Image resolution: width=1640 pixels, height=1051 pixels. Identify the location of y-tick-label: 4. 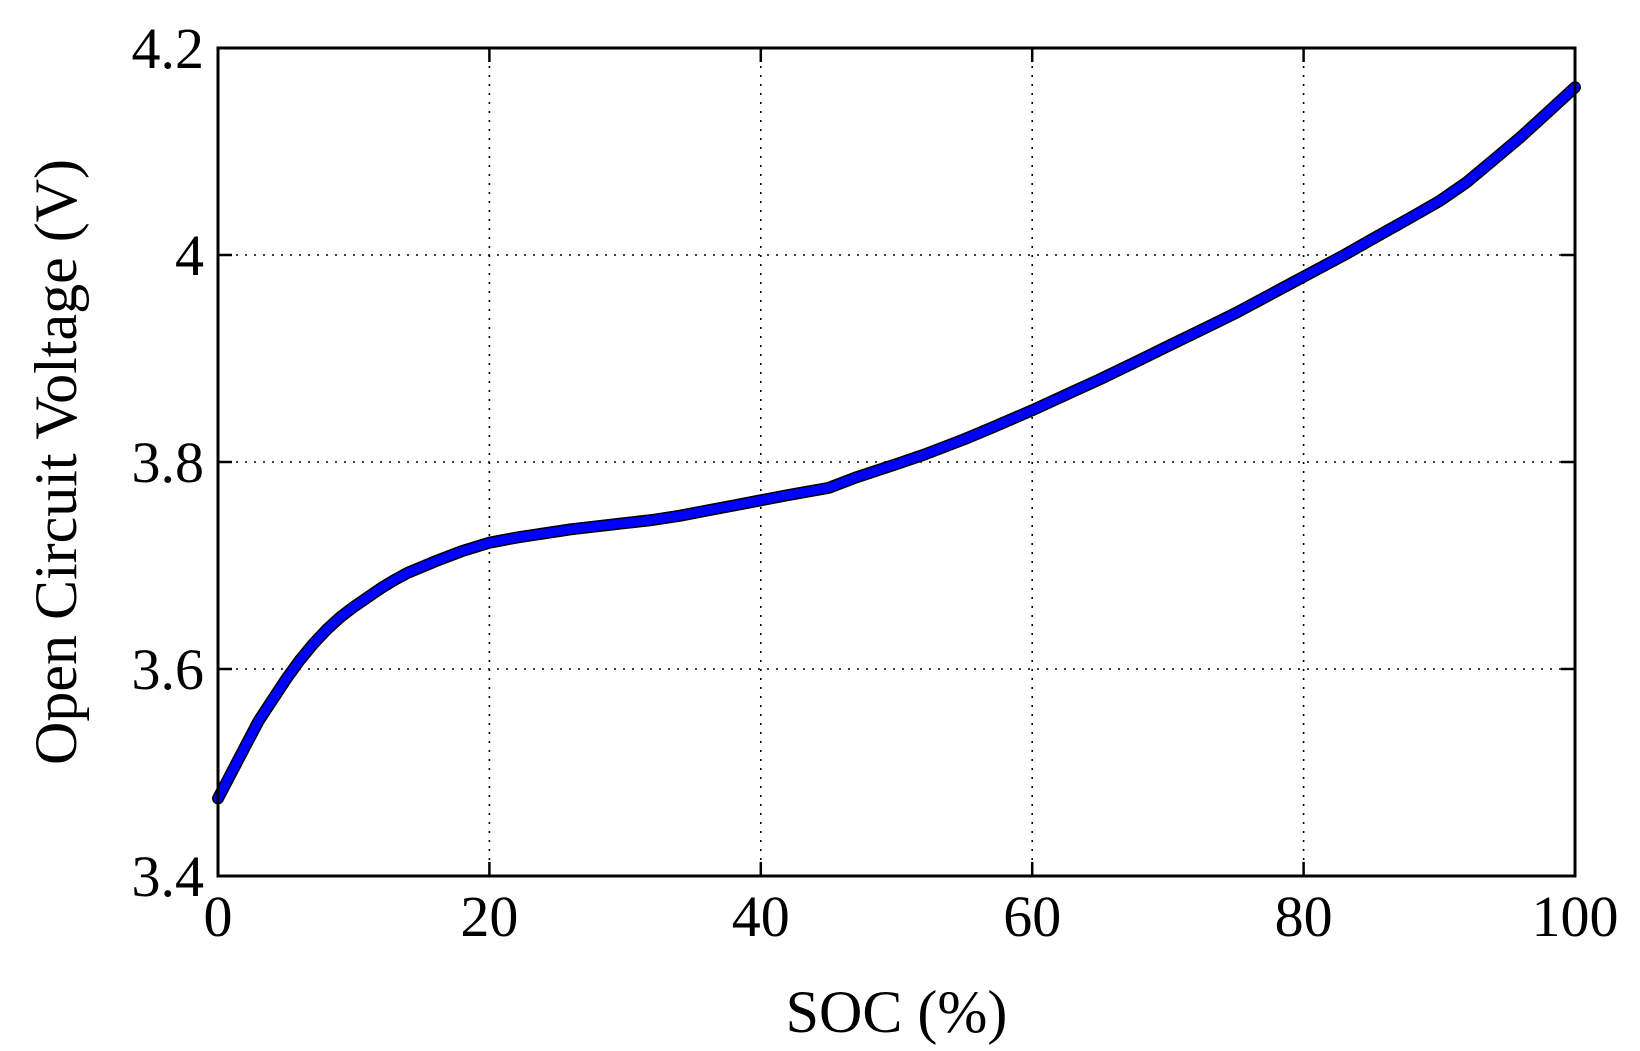
(189, 255).